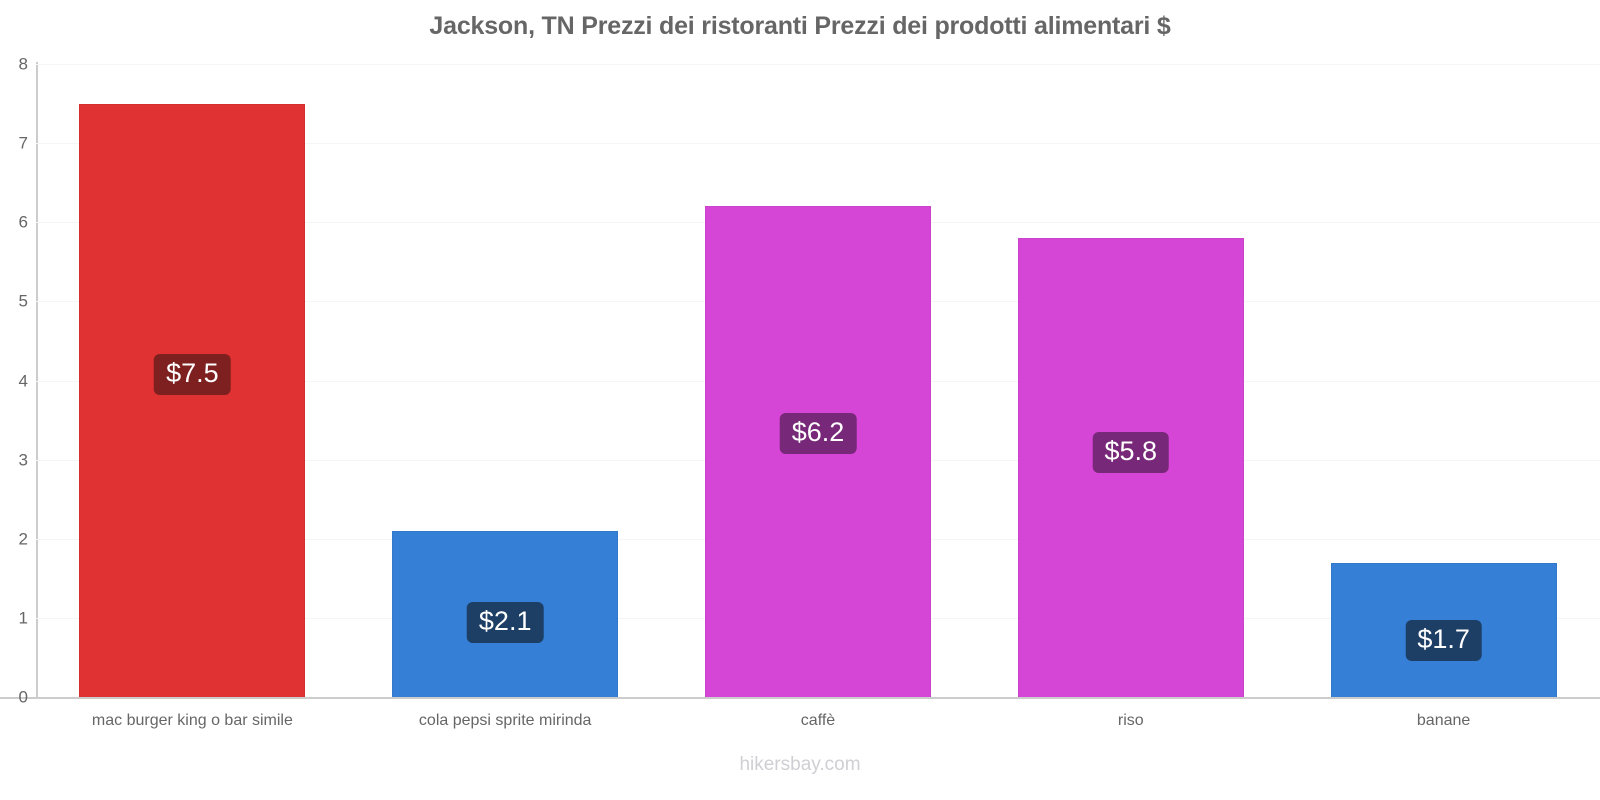 Image resolution: width=1600 pixels, height=800 pixels. What do you see at coordinates (505, 720) in the screenshot?
I see `x-axis-category-label: cola pepsi sprite mirinda` at bounding box center [505, 720].